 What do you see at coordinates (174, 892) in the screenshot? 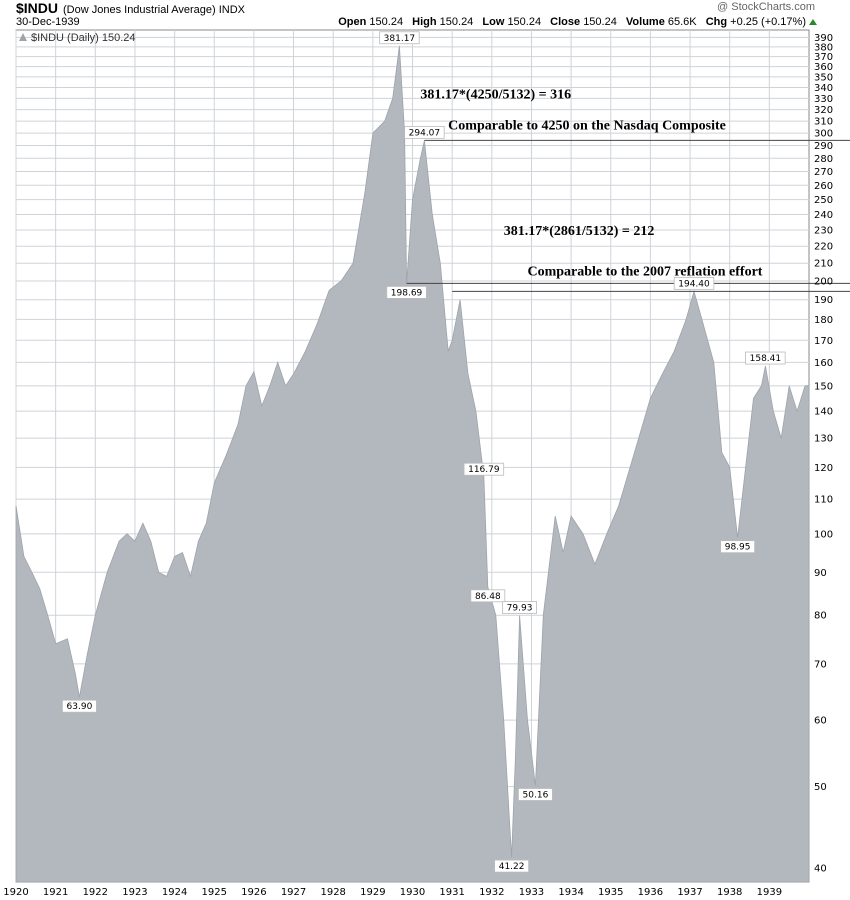
I see `x-tick-label: 1924` at bounding box center [174, 892].